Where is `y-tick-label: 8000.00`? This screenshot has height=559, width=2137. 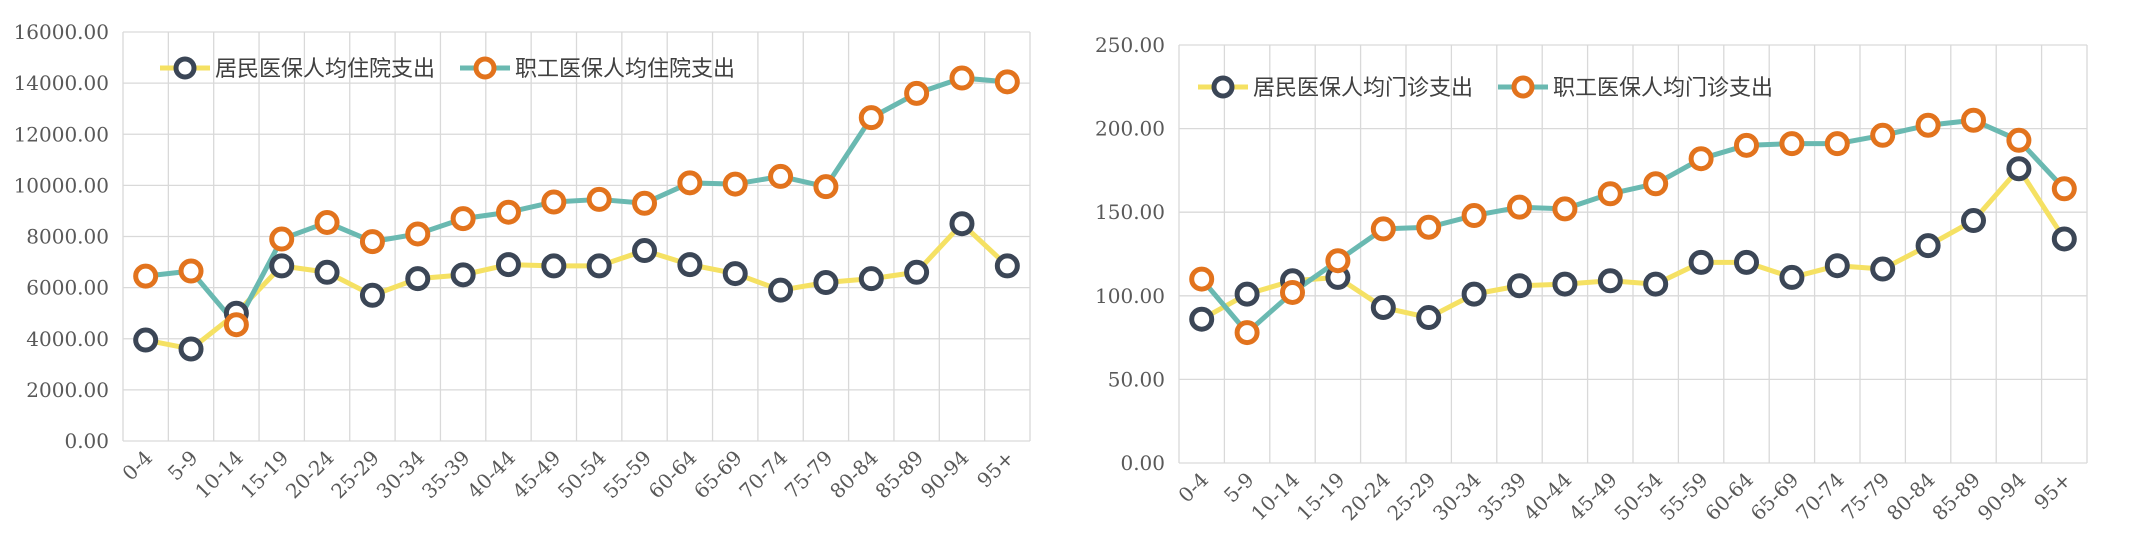
y-tick-label: 8000.00 is located at coordinates (67, 237).